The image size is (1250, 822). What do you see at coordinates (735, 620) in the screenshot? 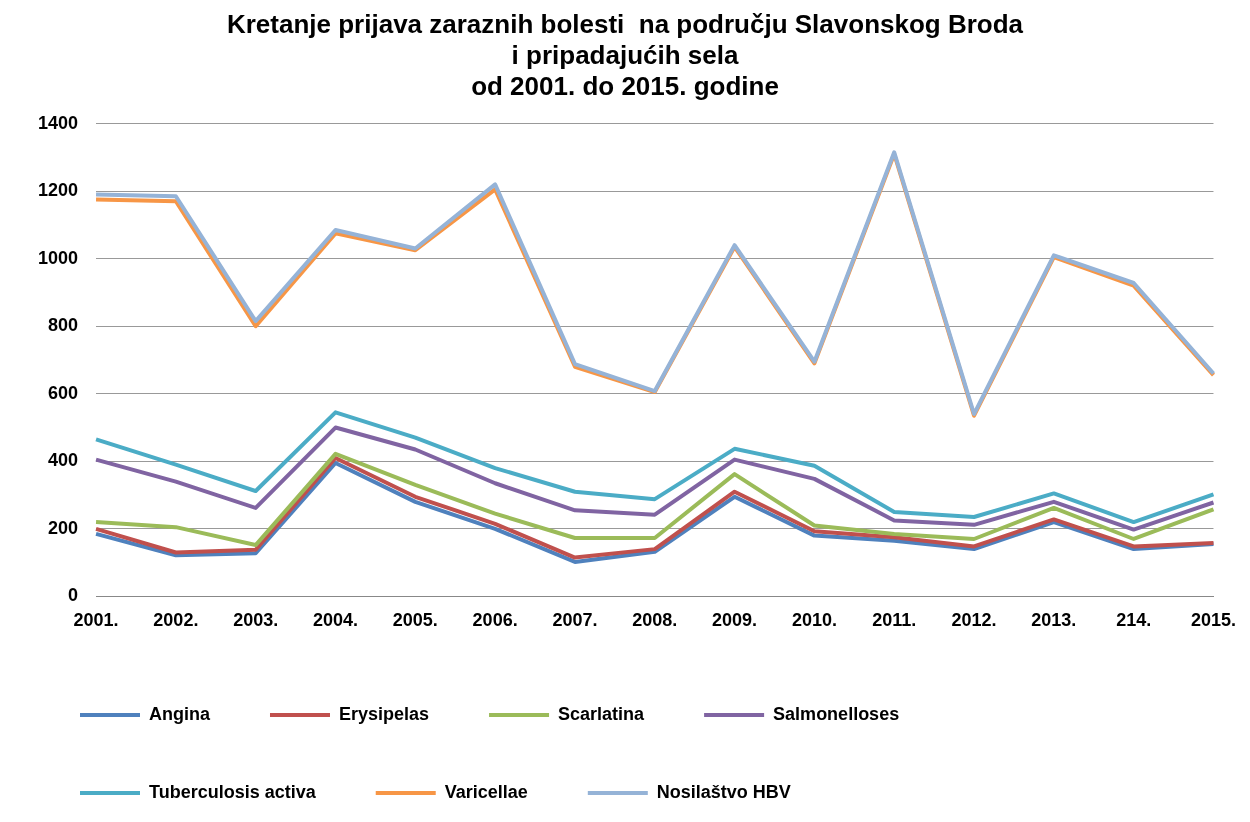
I see `x-tick-label: 2009.` at bounding box center [735, 620].